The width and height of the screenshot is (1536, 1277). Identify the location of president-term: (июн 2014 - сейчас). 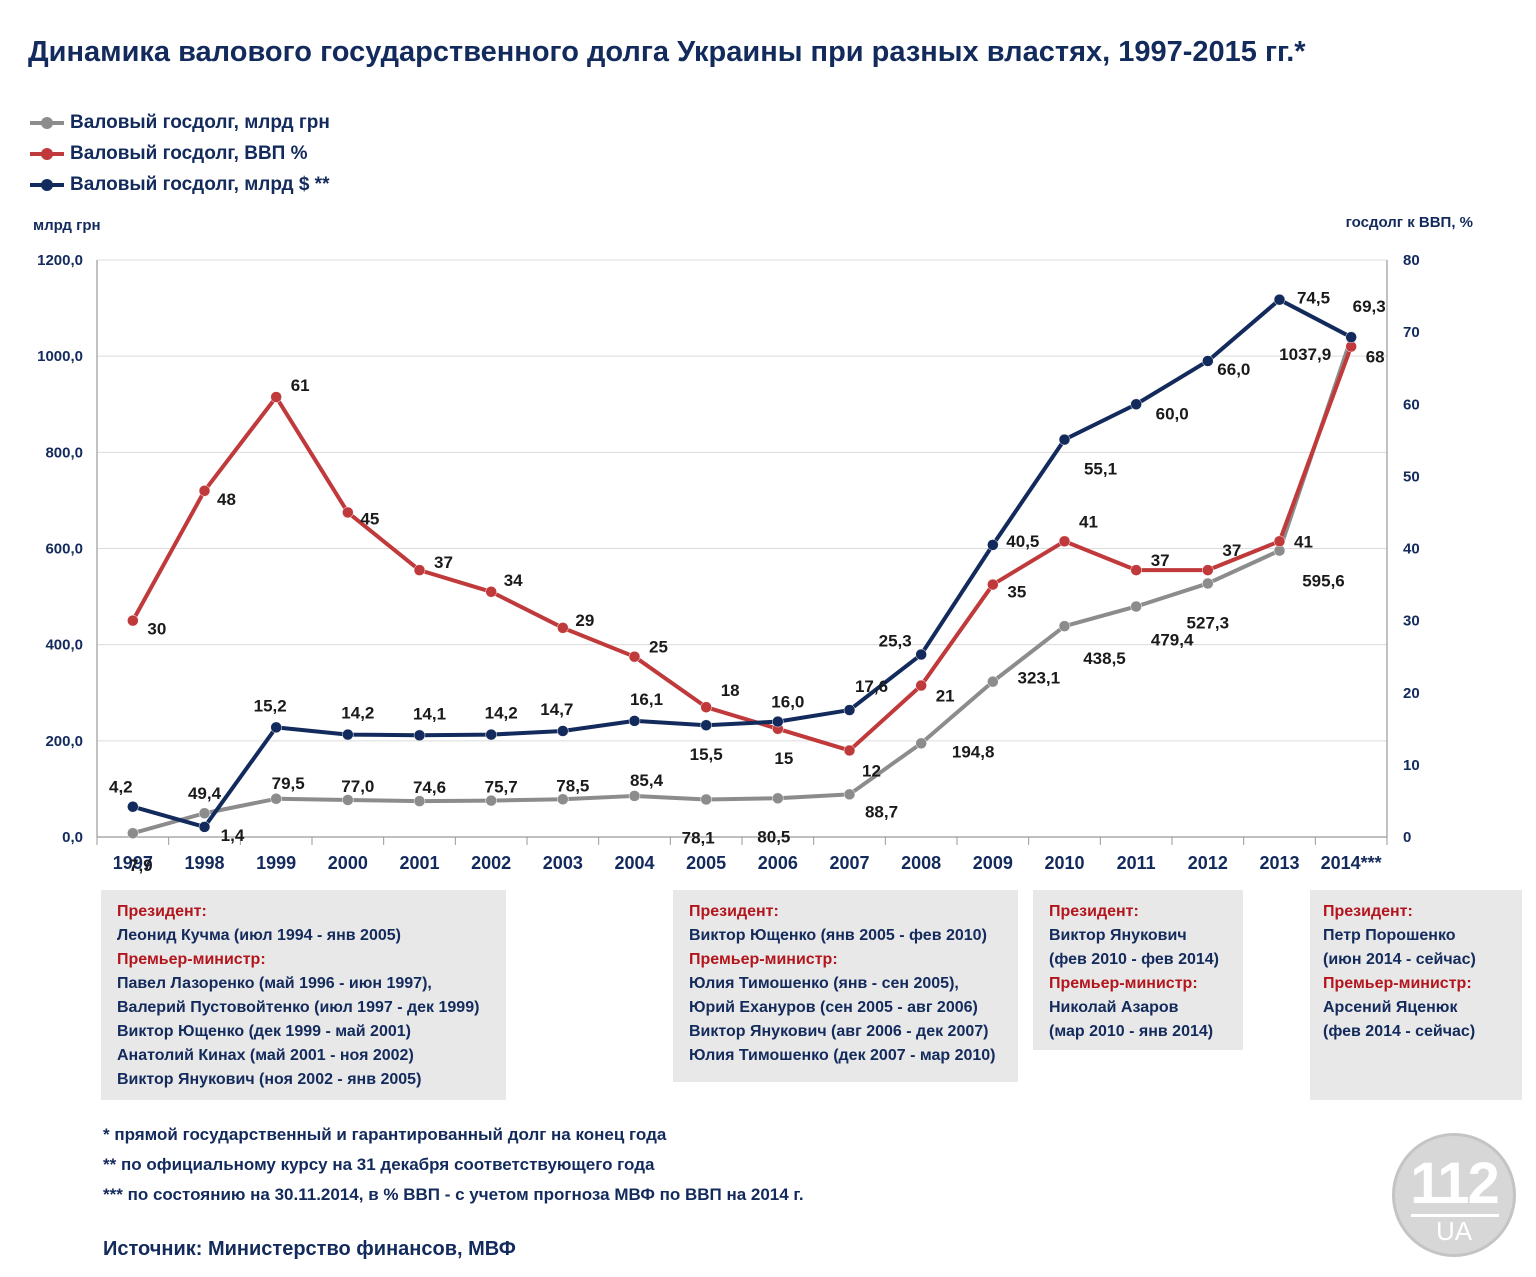
(1399, 959).